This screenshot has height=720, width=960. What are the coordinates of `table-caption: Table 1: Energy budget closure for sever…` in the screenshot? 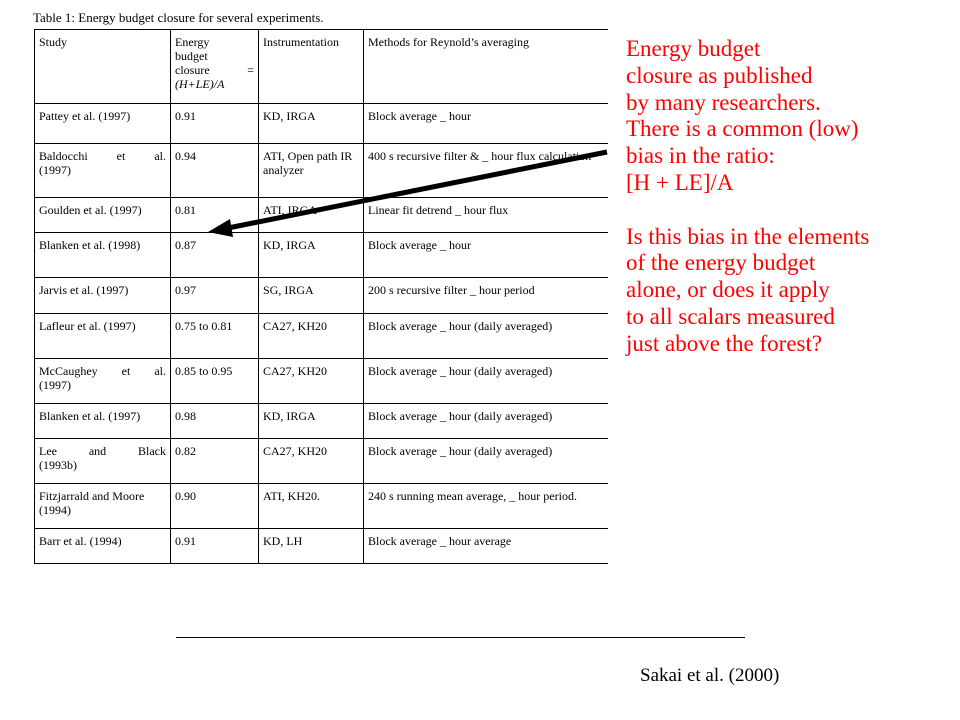 It's located at (178, 17).